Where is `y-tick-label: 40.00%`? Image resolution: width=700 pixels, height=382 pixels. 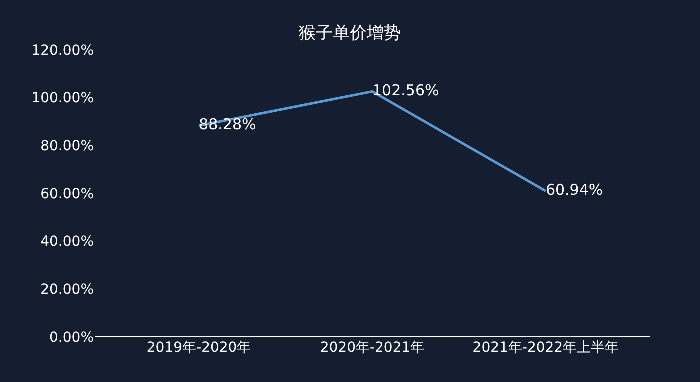 y-tick-label: 40.00% is located at coordinates (67, 242).